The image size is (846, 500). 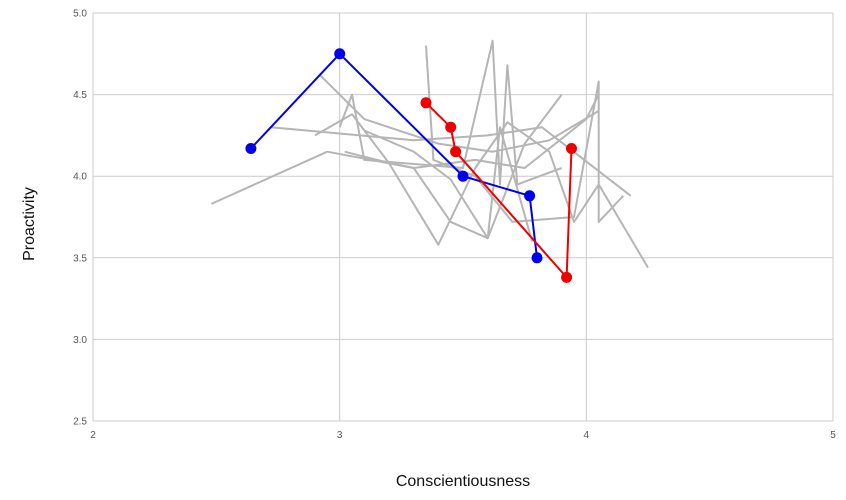 What do you see at coordinates (80, 177) in the screenshot?
I see `y-tick-label: 4.0` at bounding box center [80, 177].